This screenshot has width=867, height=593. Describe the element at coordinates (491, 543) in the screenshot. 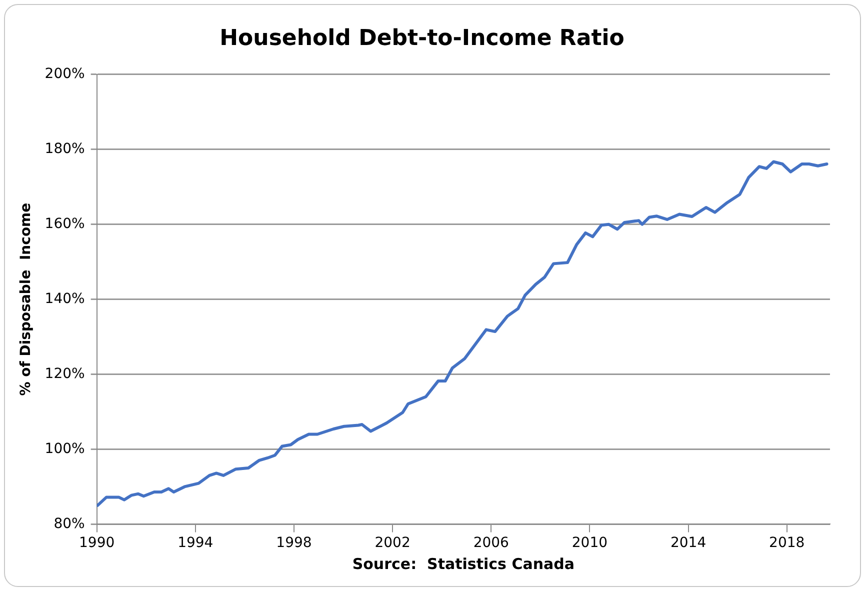

I see `x-tick-label: 2006` at that location.